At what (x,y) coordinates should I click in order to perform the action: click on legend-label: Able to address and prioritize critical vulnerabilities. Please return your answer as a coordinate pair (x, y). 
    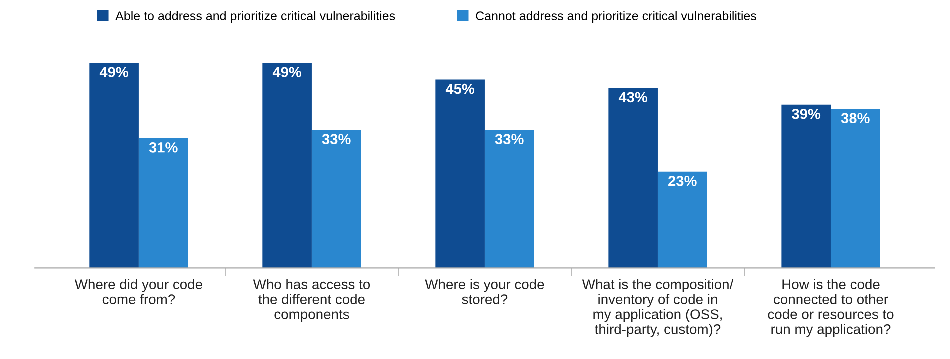
    Looking at the image, I should click on (256, 17).